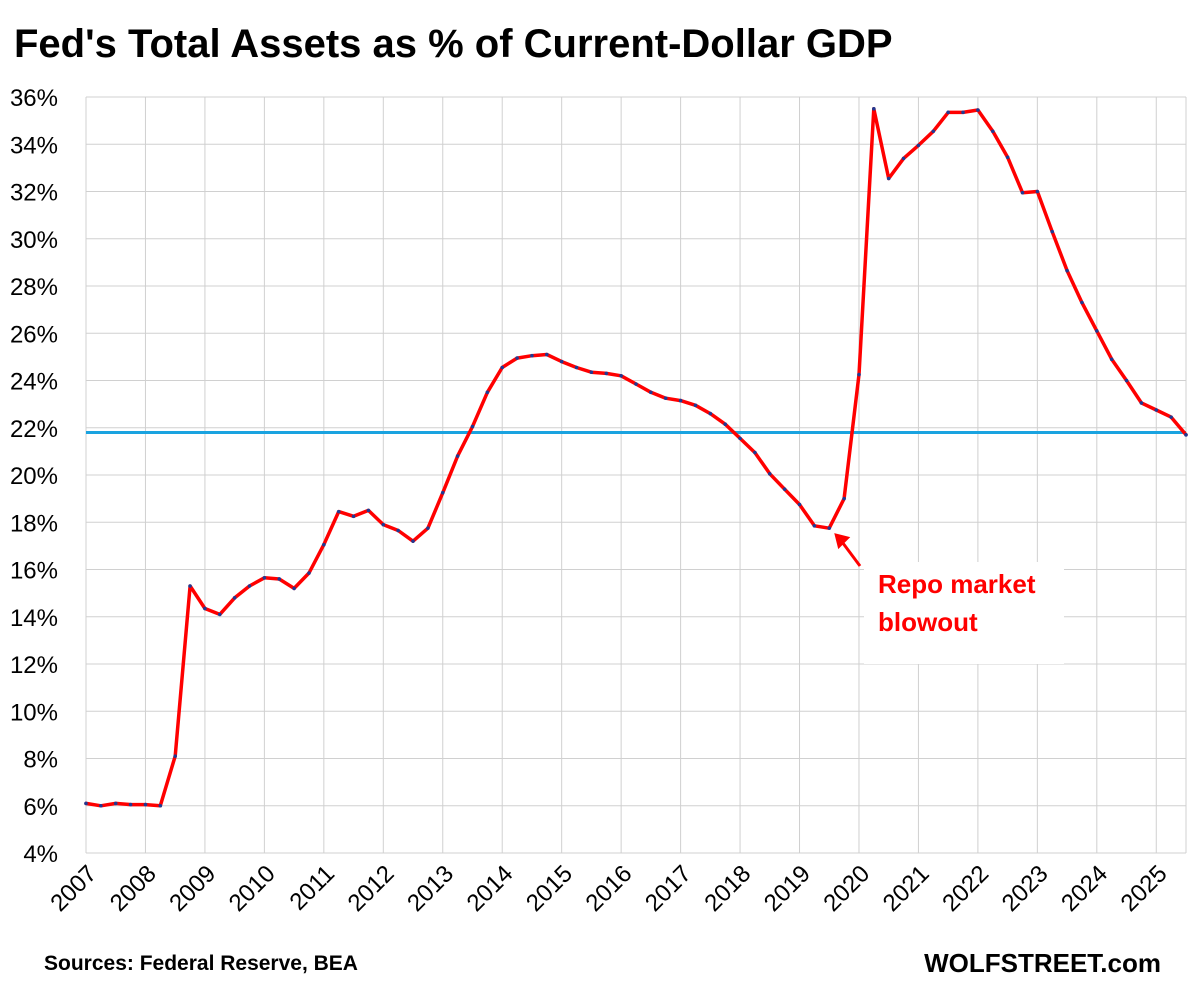 Image resolution: width=1196 pixels, height=983 pixels. I want to click on x-tick-label: 2011, so click(312, 888).